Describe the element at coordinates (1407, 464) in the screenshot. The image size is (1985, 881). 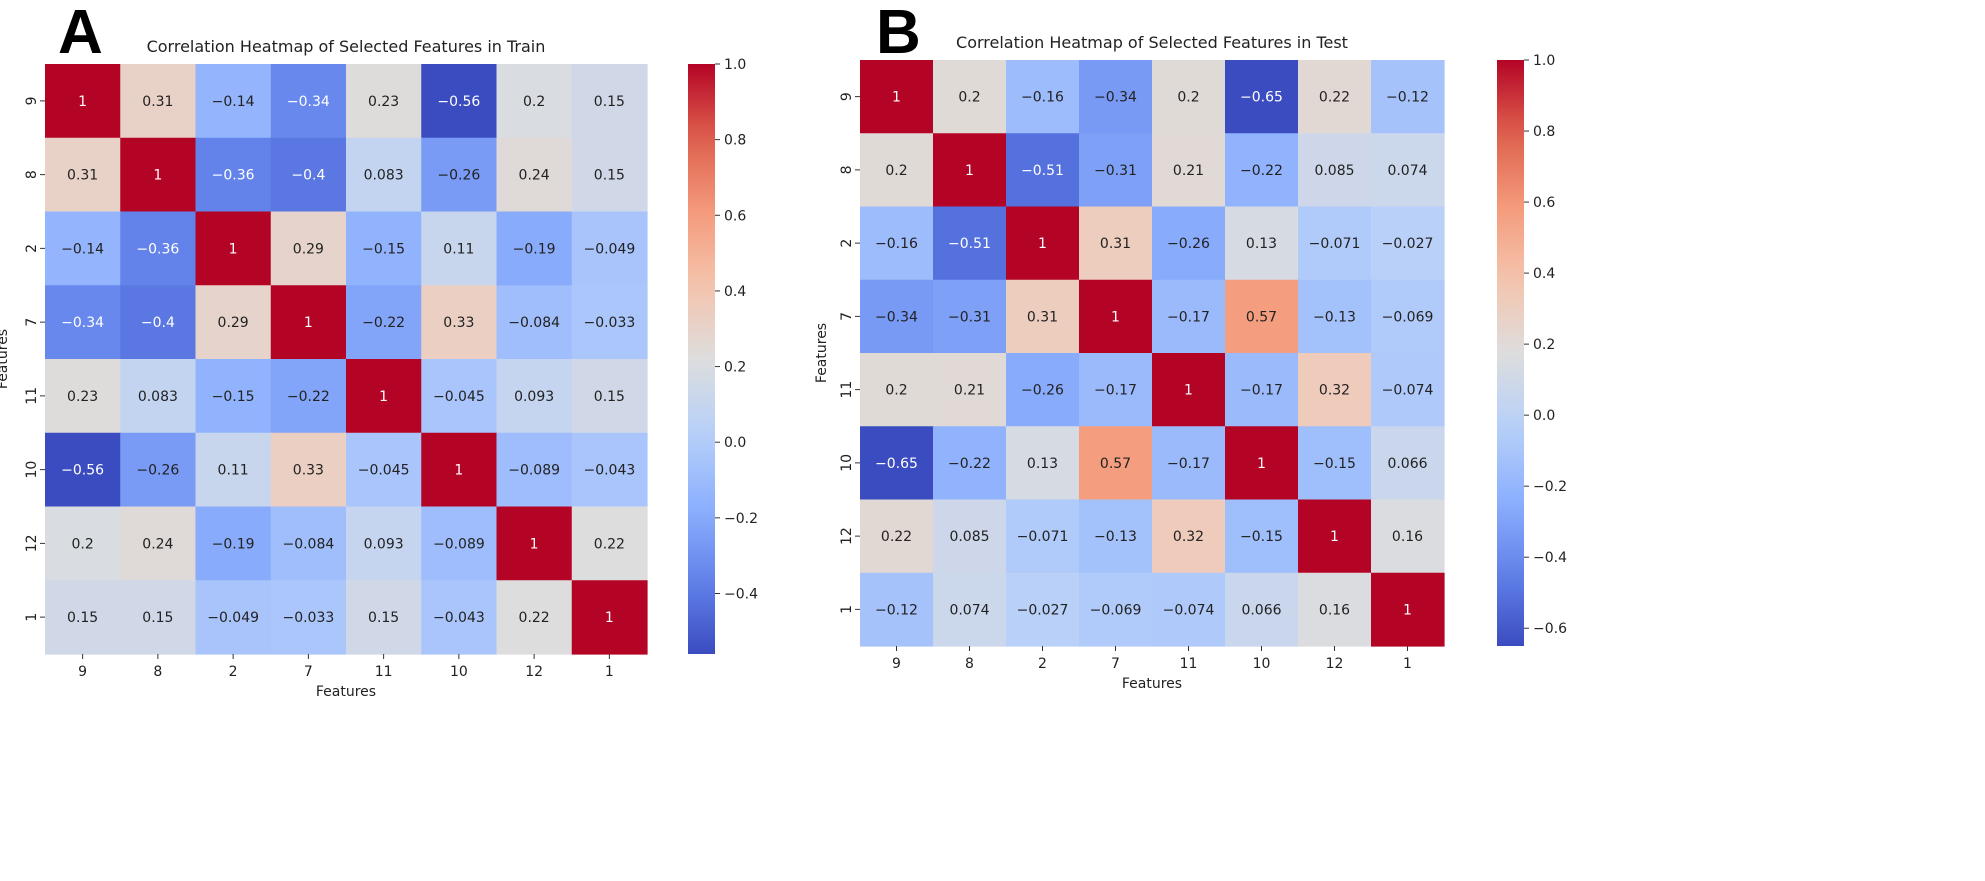
I see `cell-value-label: 0.066` at that location.